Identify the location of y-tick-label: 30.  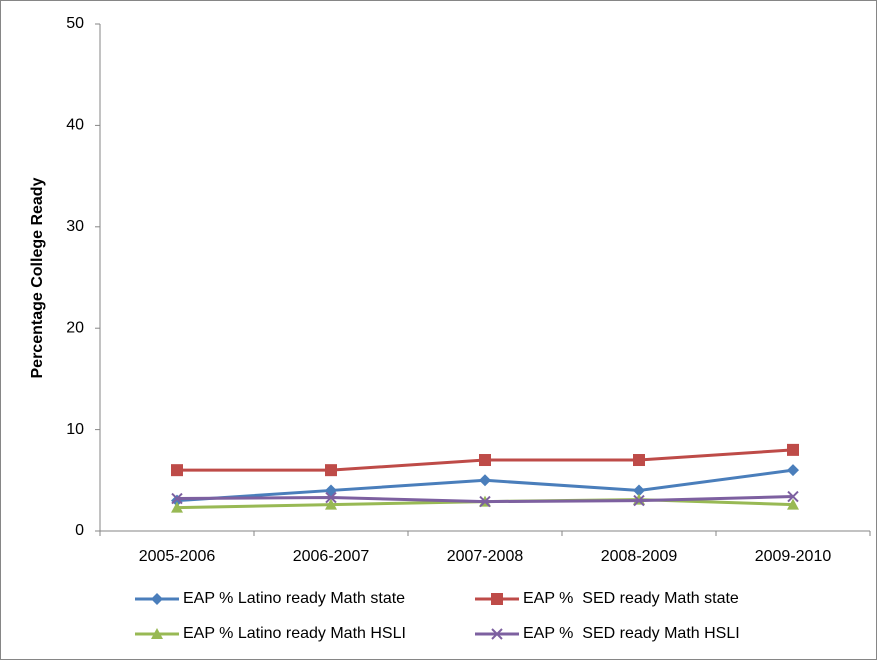
(75, 226).